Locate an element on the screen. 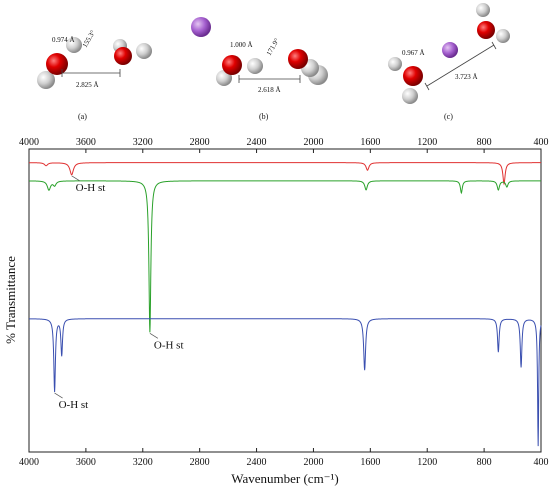 The image size is (550, 489). distance-label-b: 2.618 Å is located at coordinates (269, 90).